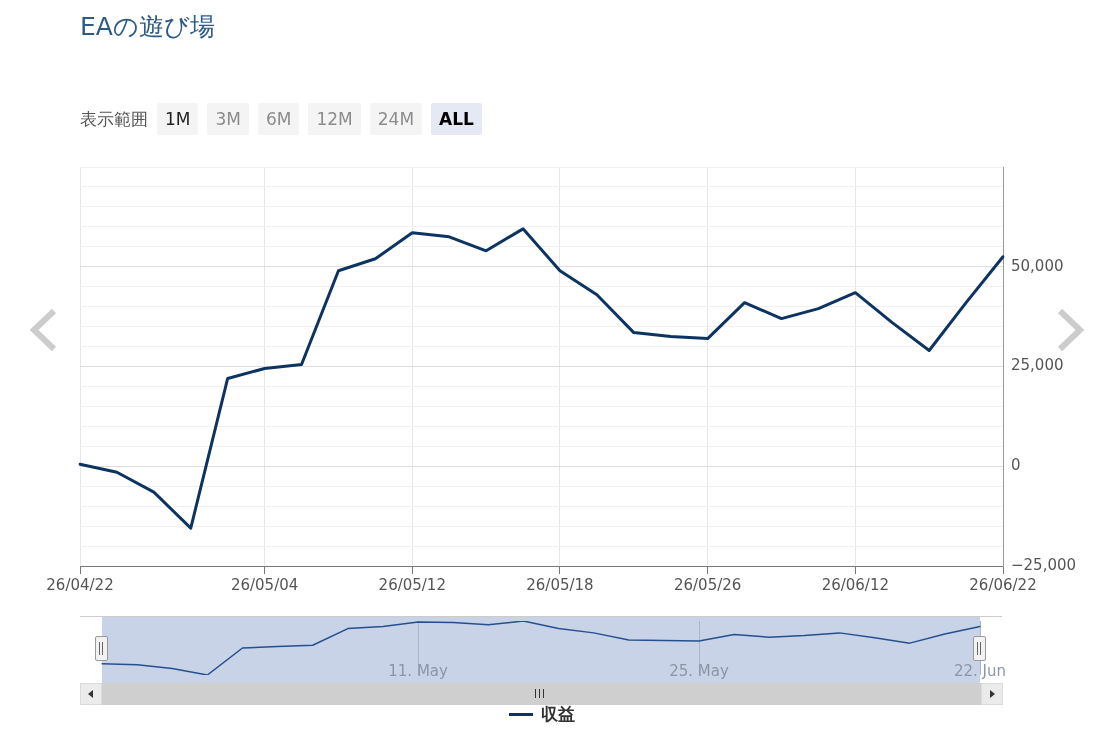 The height and width of the screenshot is (729, 1106). I want to click on text: 表示範囲, so click(114, 119).